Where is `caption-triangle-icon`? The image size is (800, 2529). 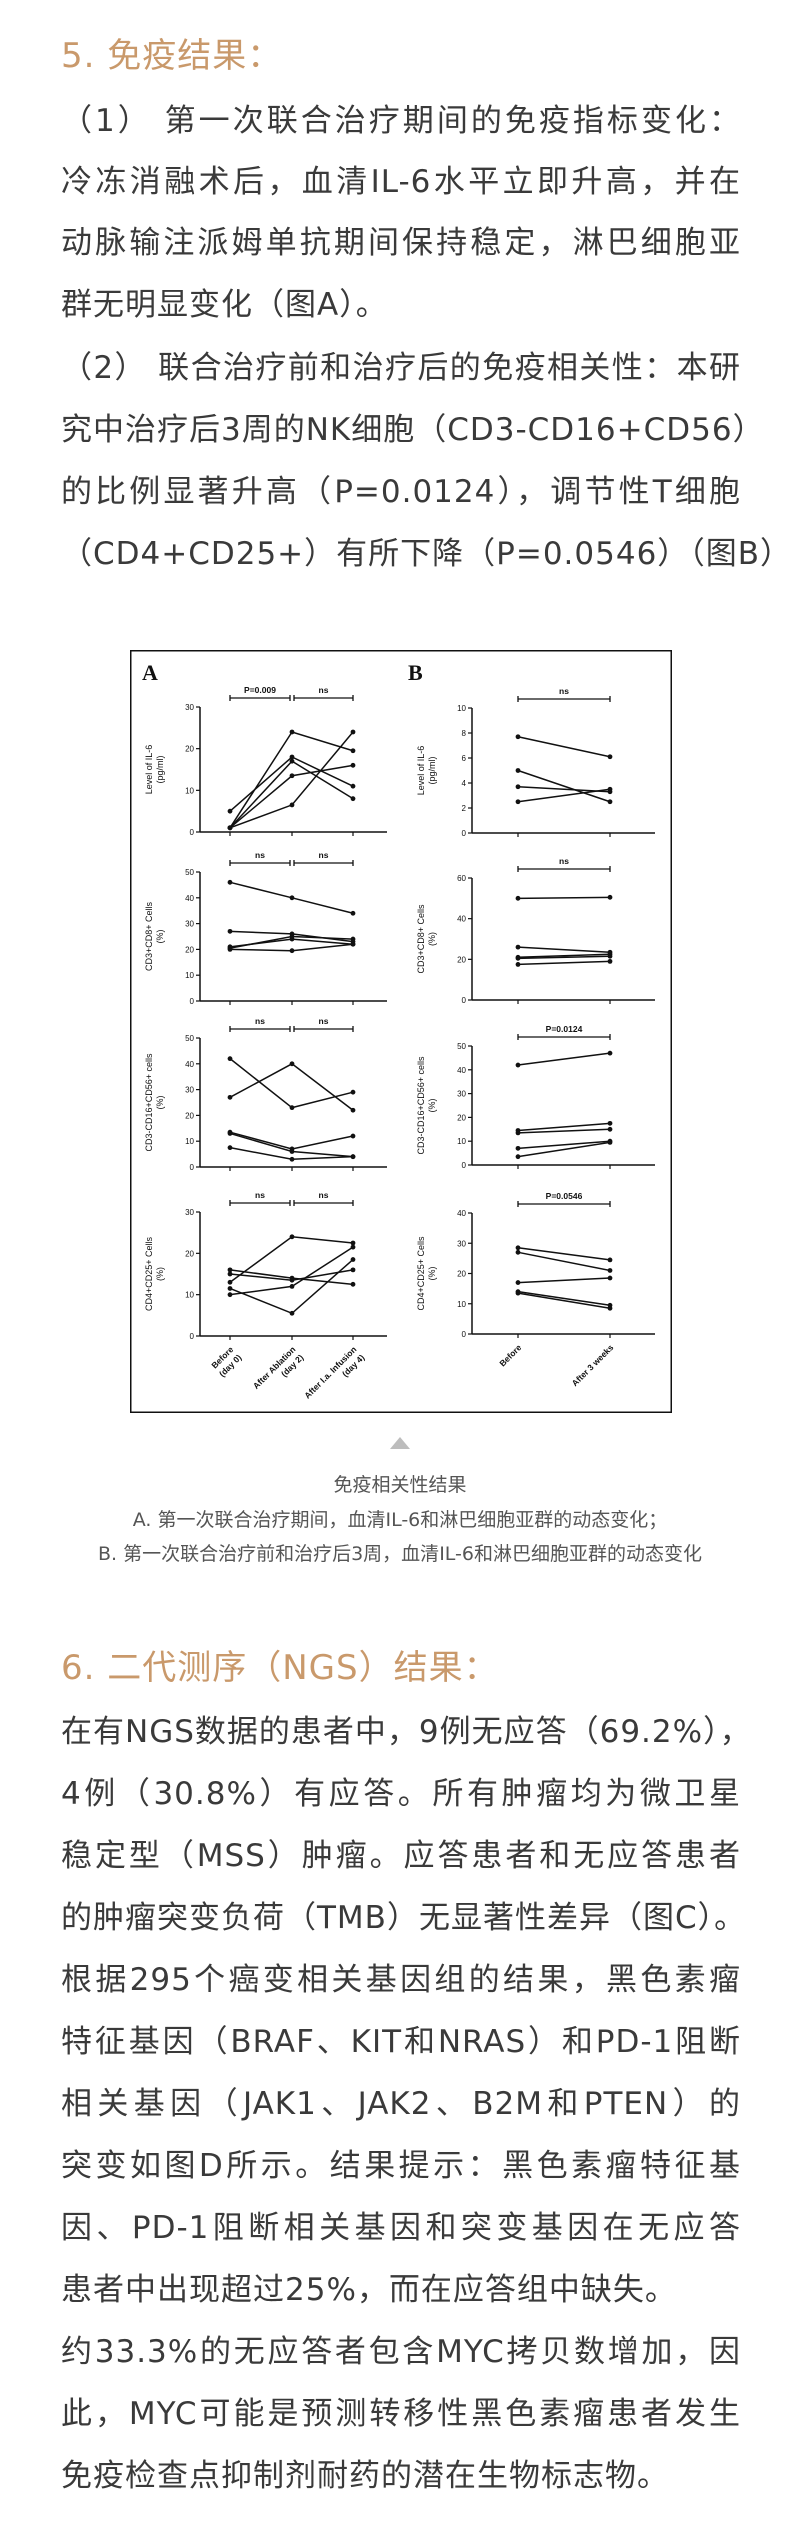 caption-triangle-icon is located at coordinates (400, 1443).